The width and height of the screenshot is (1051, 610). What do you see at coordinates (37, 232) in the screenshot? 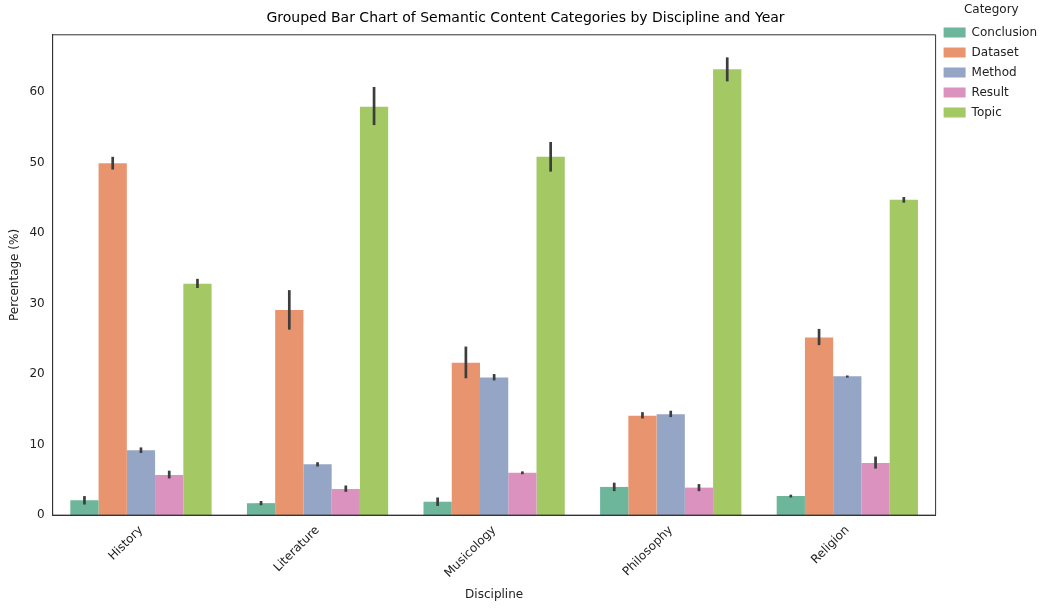
I see `y-tick-label: 40` at bounding box center [37, 232].